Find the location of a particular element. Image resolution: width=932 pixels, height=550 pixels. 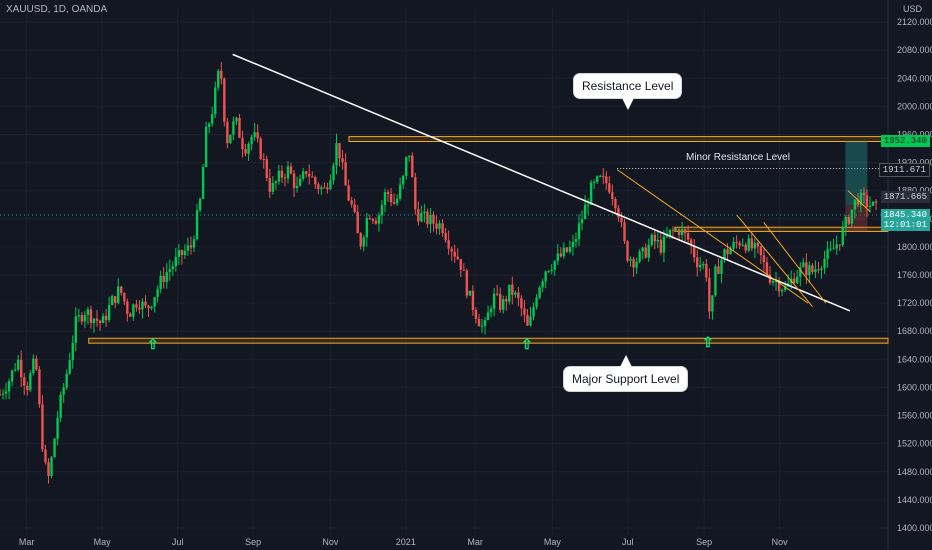

time-scale: Mar May Jul Sep Nov 2021 Mar May Jul Sep Nov is located at coordinates (403, 542).